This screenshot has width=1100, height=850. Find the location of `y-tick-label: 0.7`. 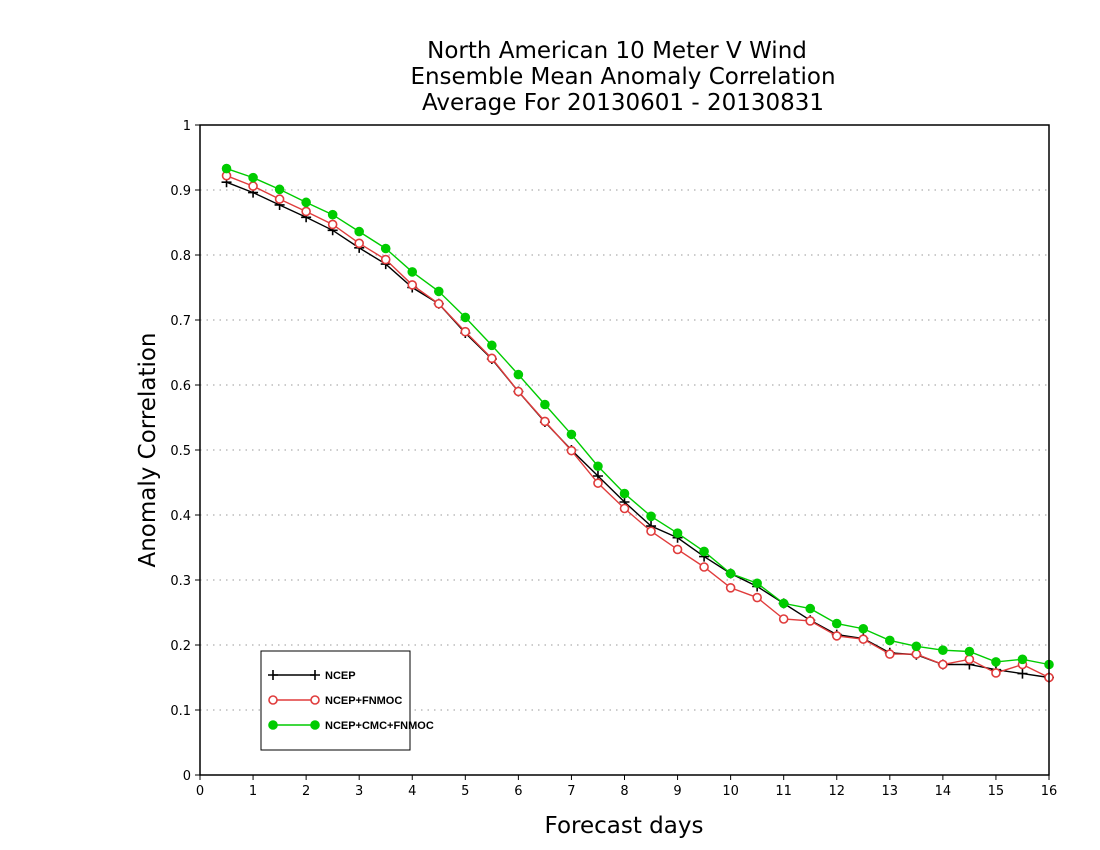

y-tick-label: 0.7 is located at coordinates (180, 321).